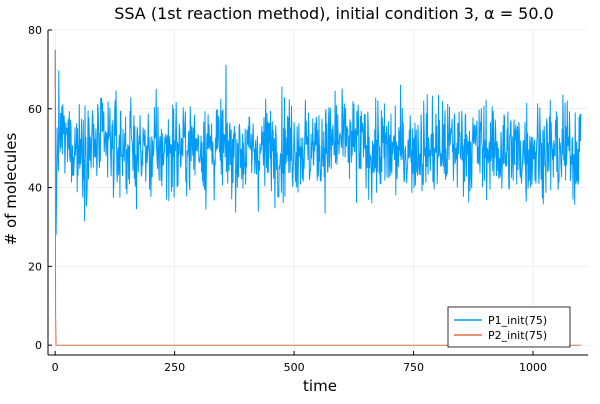 The width and height of the screenshot is (600, 404). Describe the element at coordinates (35, 30) in the screenshot. I see `y-tick-label: 80` at that location.